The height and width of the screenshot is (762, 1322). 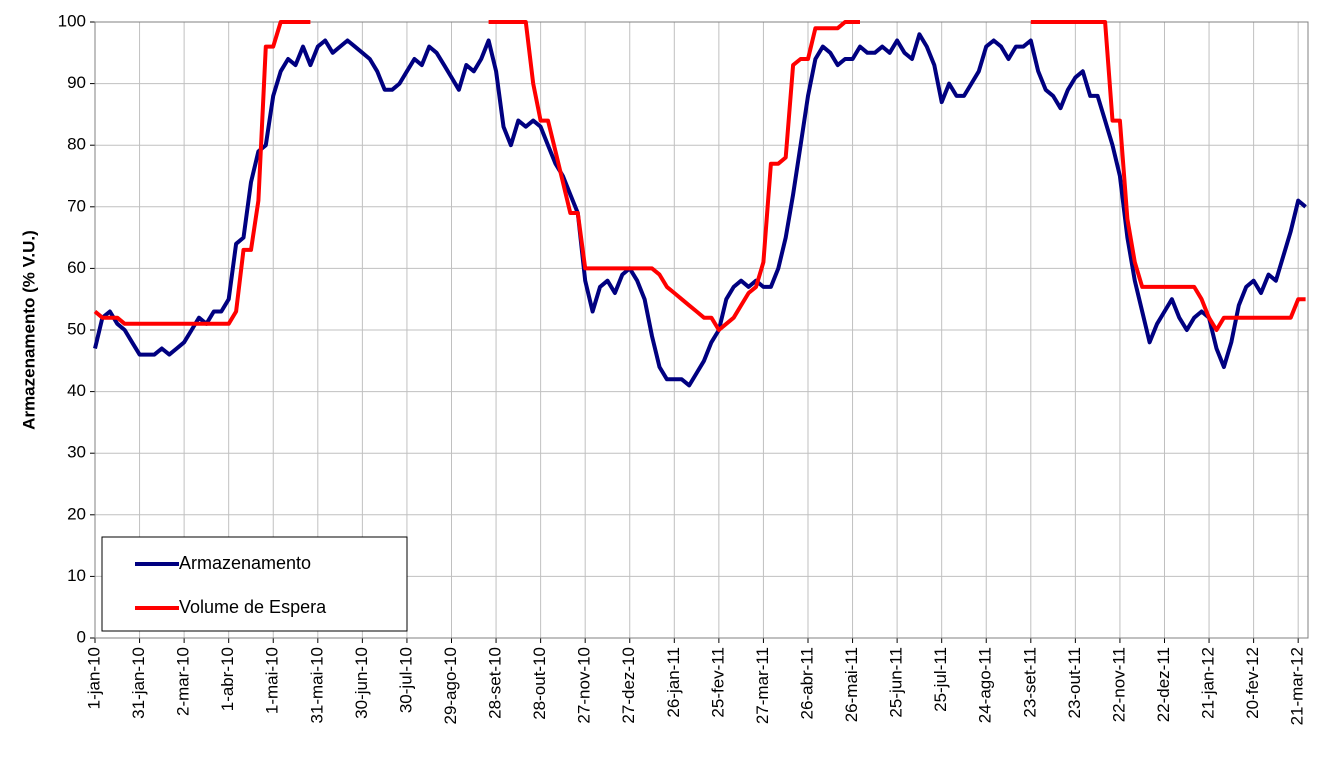 What do you see at coordinates (76, 144) in the screenshot?
I see `y-tick-label: 80` at bounding box center [76, 144].